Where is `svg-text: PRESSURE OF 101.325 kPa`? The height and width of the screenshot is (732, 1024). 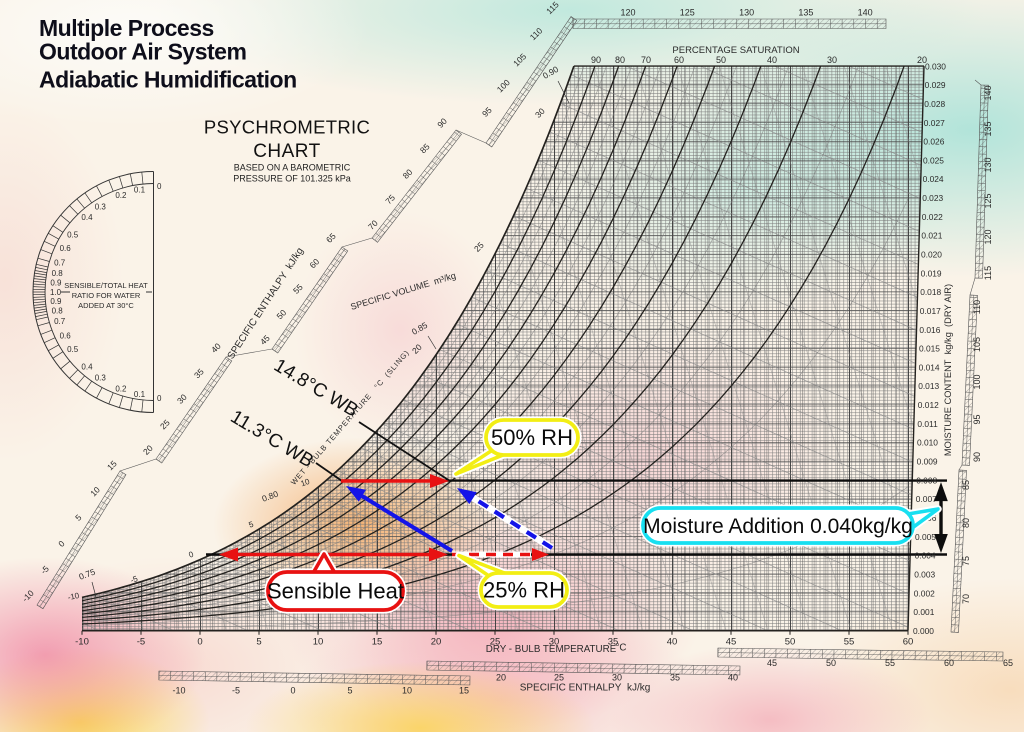 svg-text: PRESSURE OF 101.325 kPa is located at coordinates (292, 179).